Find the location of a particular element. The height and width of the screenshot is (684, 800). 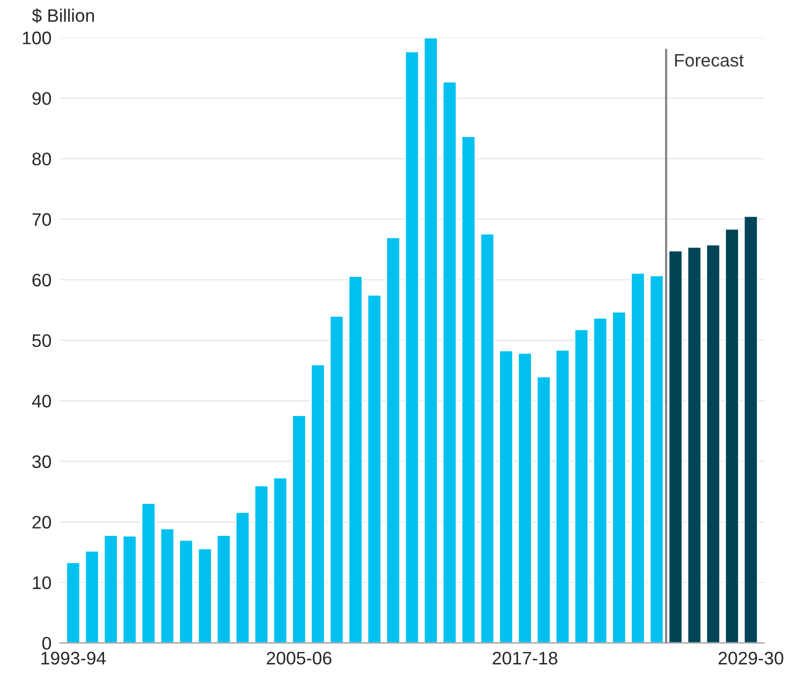

y-tick-label: 50 is located at coordinates (41, 341).